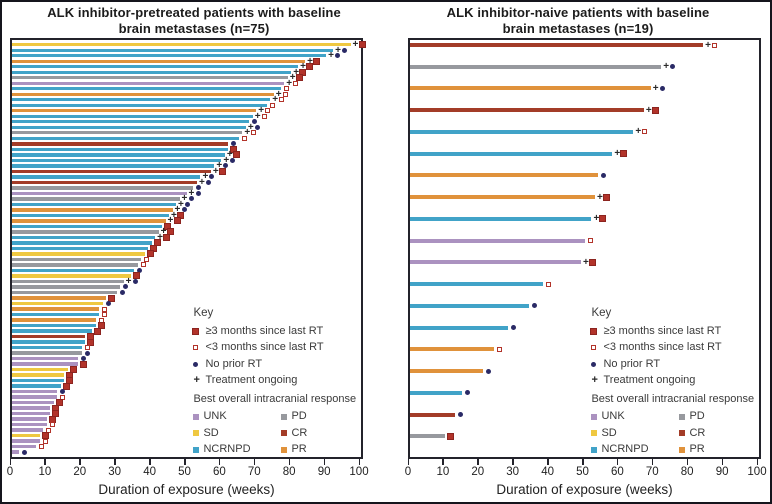 The image size is (772, 504). What do you see at coordinates (184, 472) in the screenshot?
I see `axis-tick-label: 50` at bounding box center [184, 472].